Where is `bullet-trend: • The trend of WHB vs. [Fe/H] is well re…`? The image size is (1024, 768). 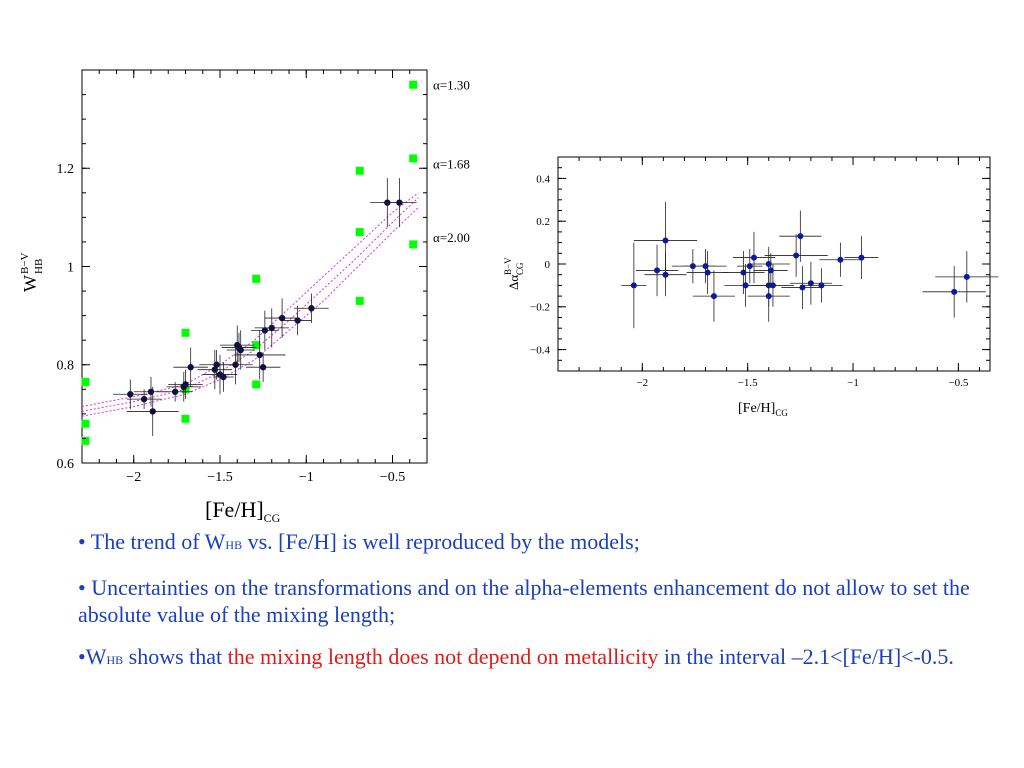 bullet-trend: • The trend of WHB vs. [Fe/H] is well re… is located at coordinates (359, 541).